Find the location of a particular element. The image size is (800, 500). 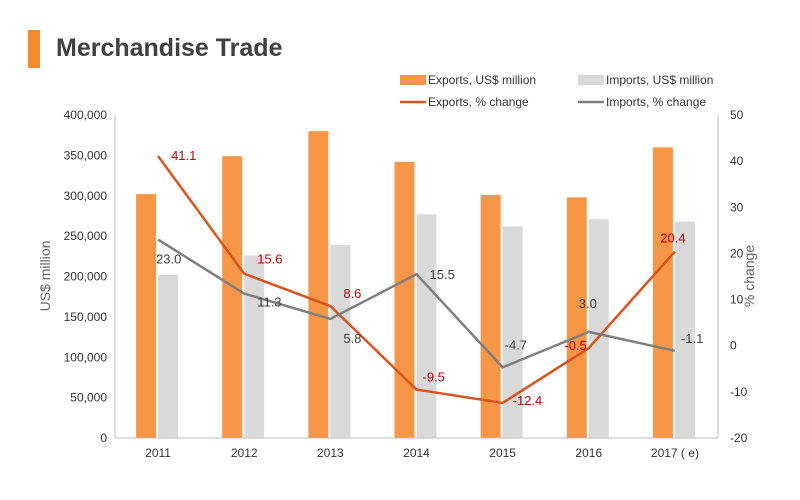

y-left-tick-label: 100,000 is located at coordinates (86, 357).